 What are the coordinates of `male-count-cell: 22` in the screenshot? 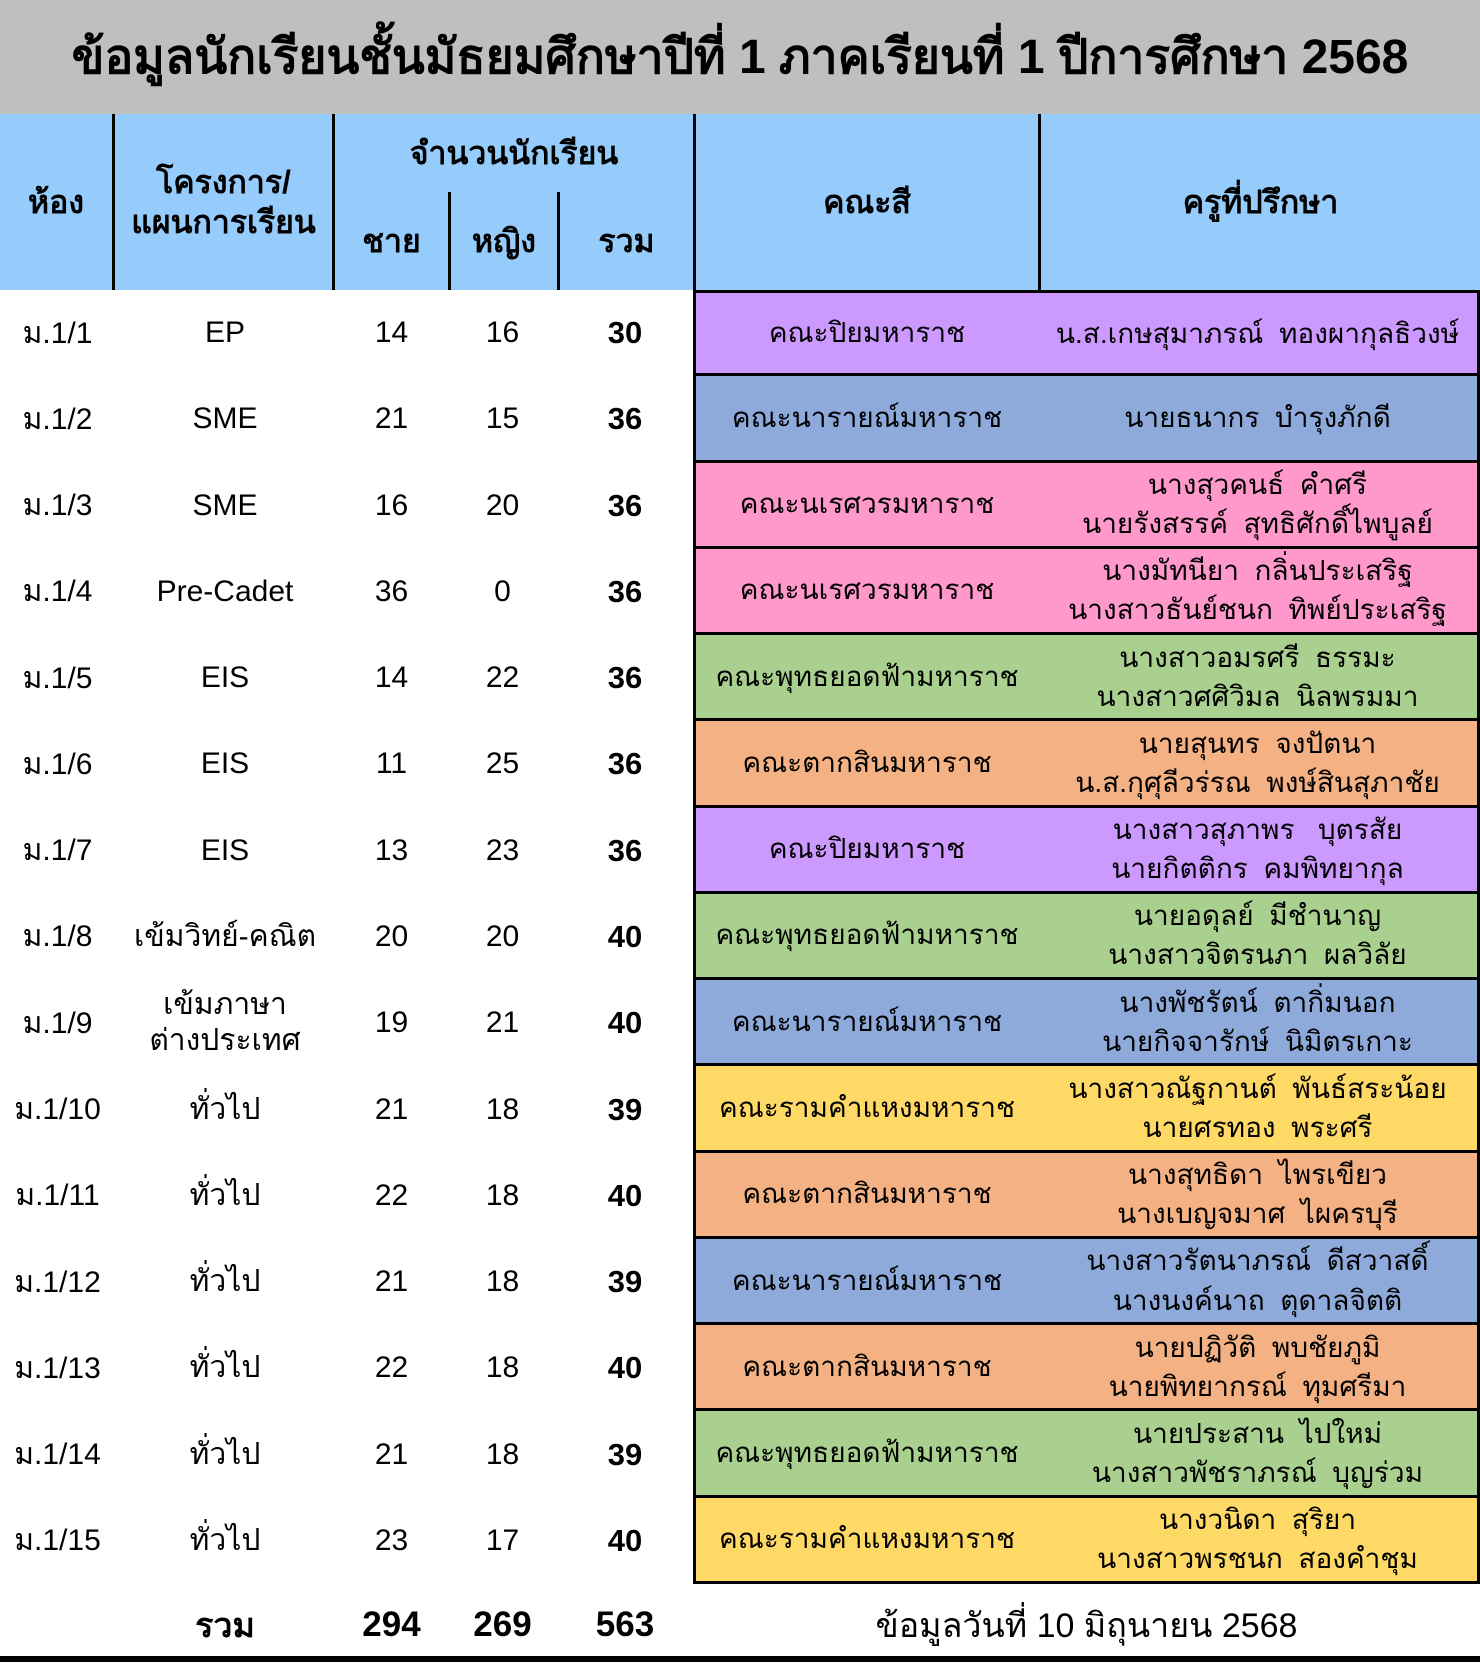 It's located at (391, 1368).